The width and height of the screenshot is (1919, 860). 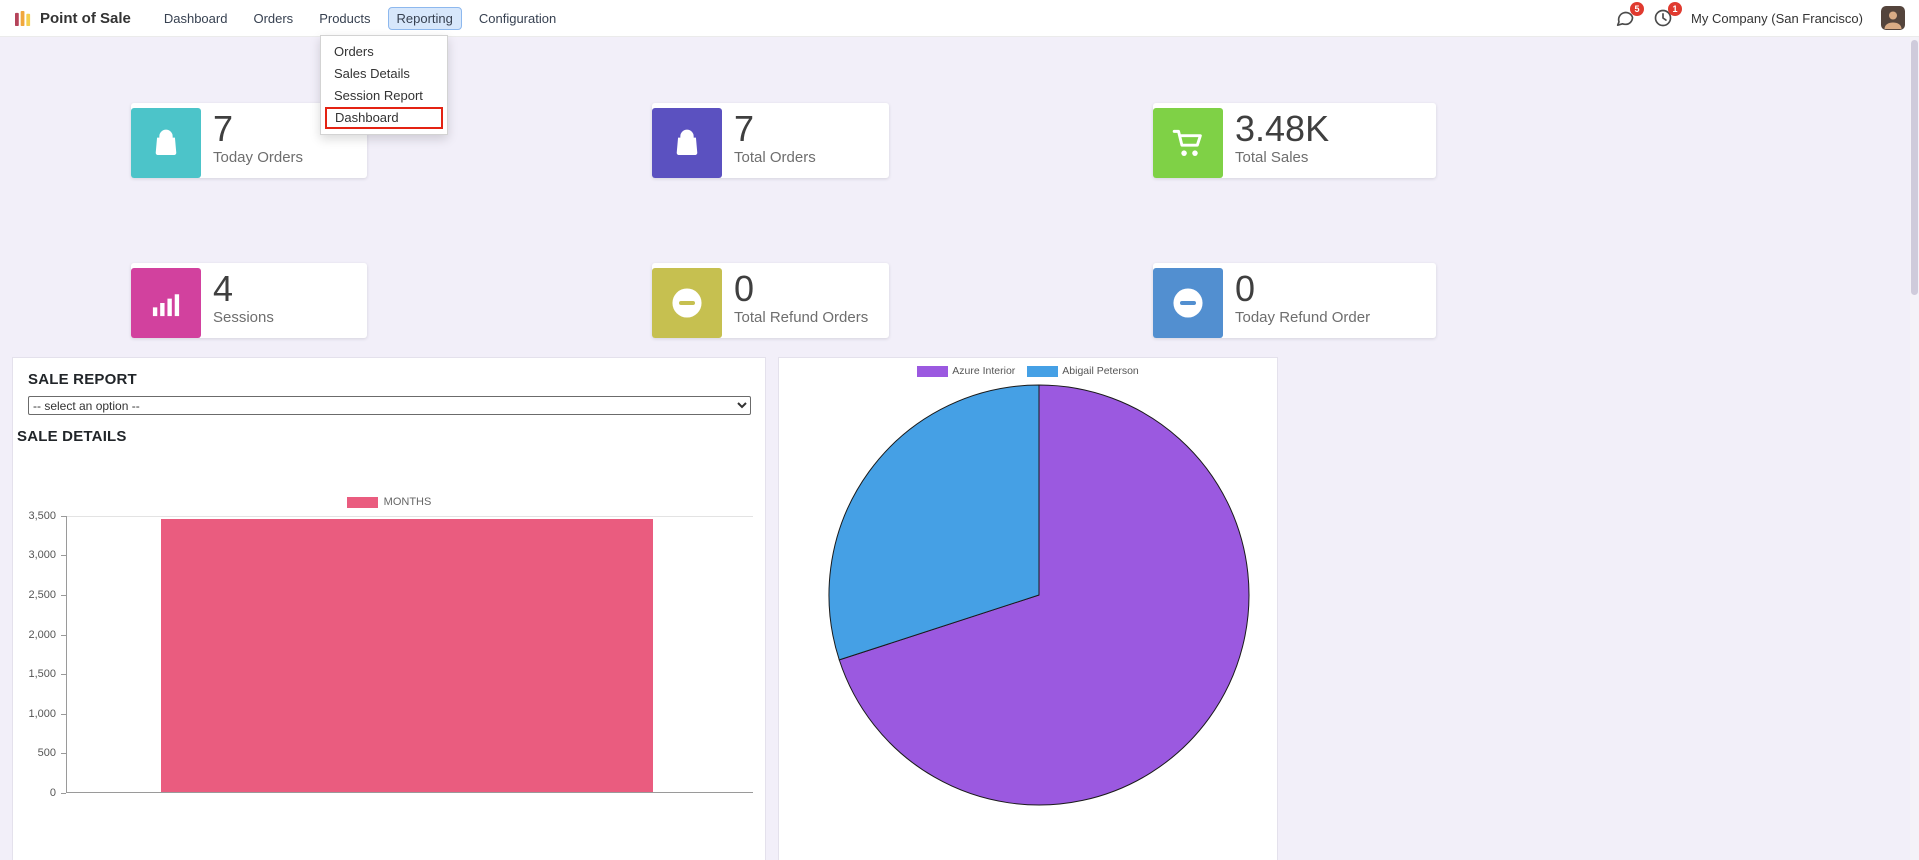 I want to click on legend-item-azure-interior: Azure Interior, so click(x=966, y=371).